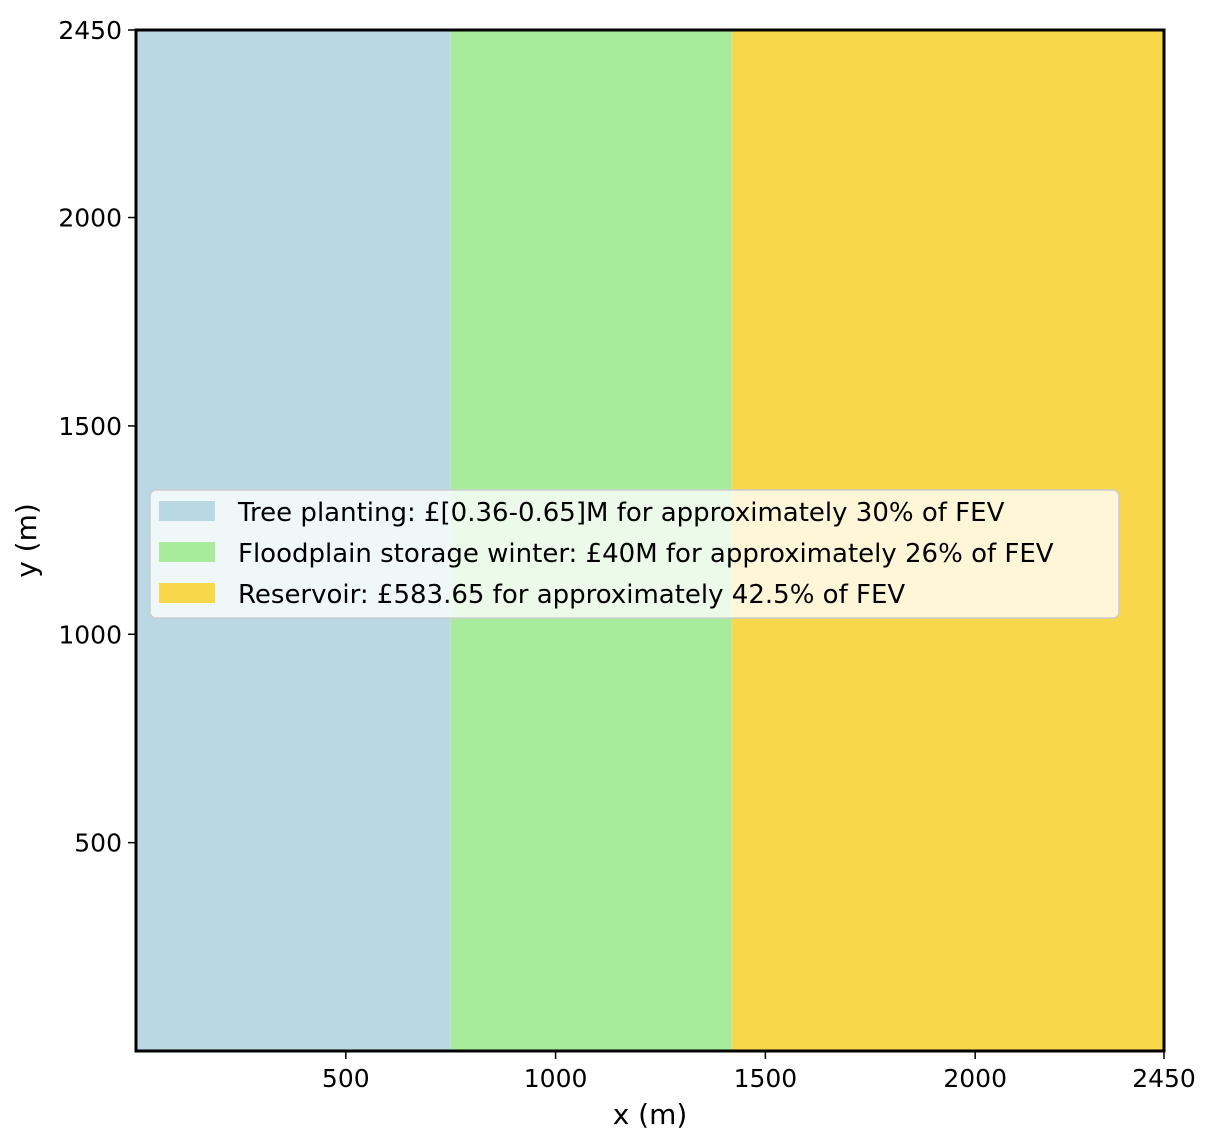 Image resolution: width=1228 pixels, height=1142 pixels. Describe the element at coordinates (650, 1114) in the screenshot. I see `x-axis-label: x (m)` at that location.